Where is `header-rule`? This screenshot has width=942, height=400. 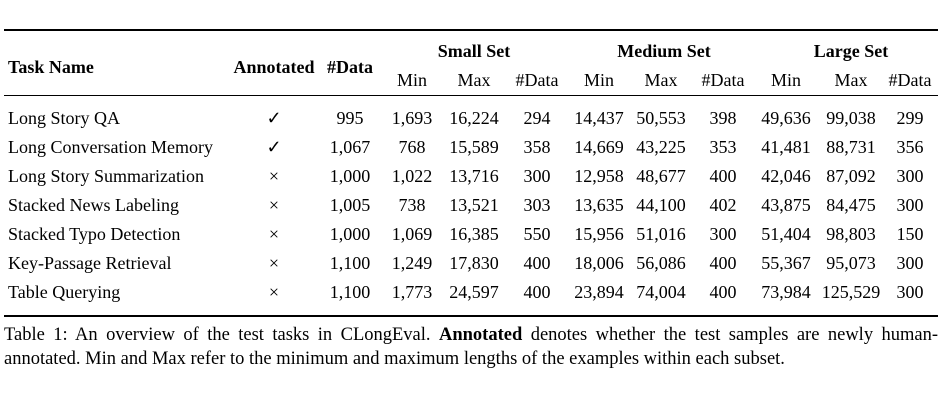
header-rule is located at coordinates (471, 95).